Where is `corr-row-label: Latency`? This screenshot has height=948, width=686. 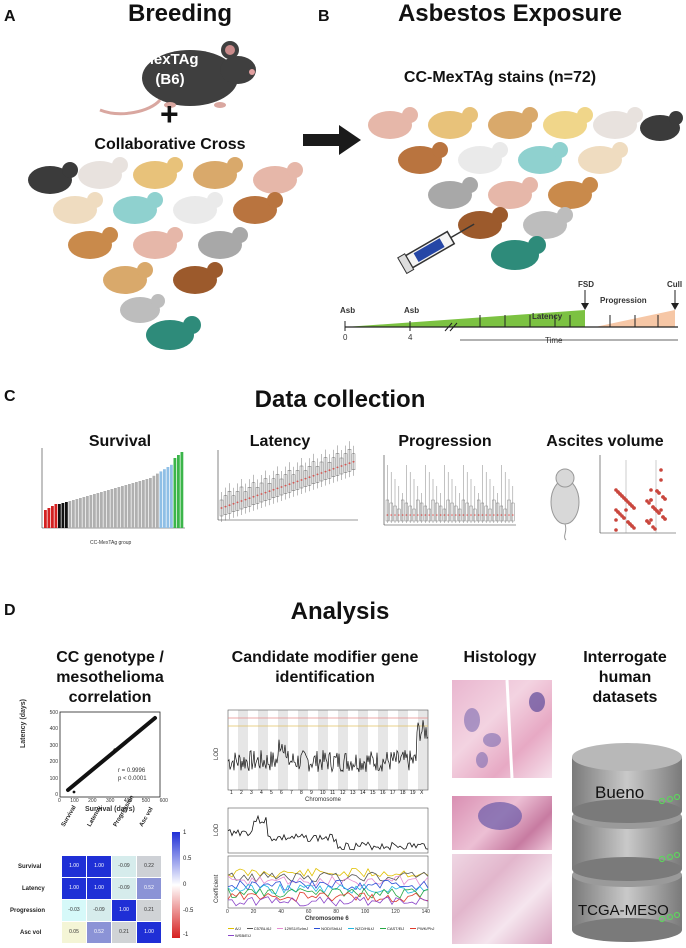 corr-row-label: Latency is located at coordinates (33, 889).